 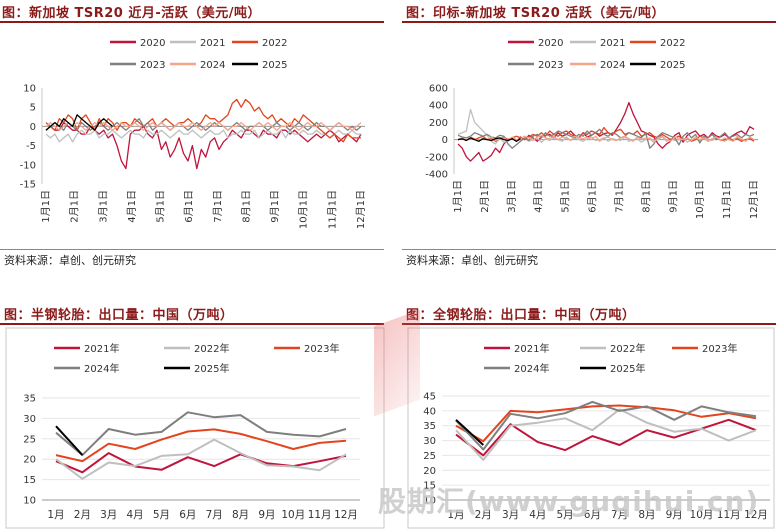 What do you see at coordinates (429, 411) in the screenshot?
I see `y-tick-label: 40` at bounding box center [429, 411].